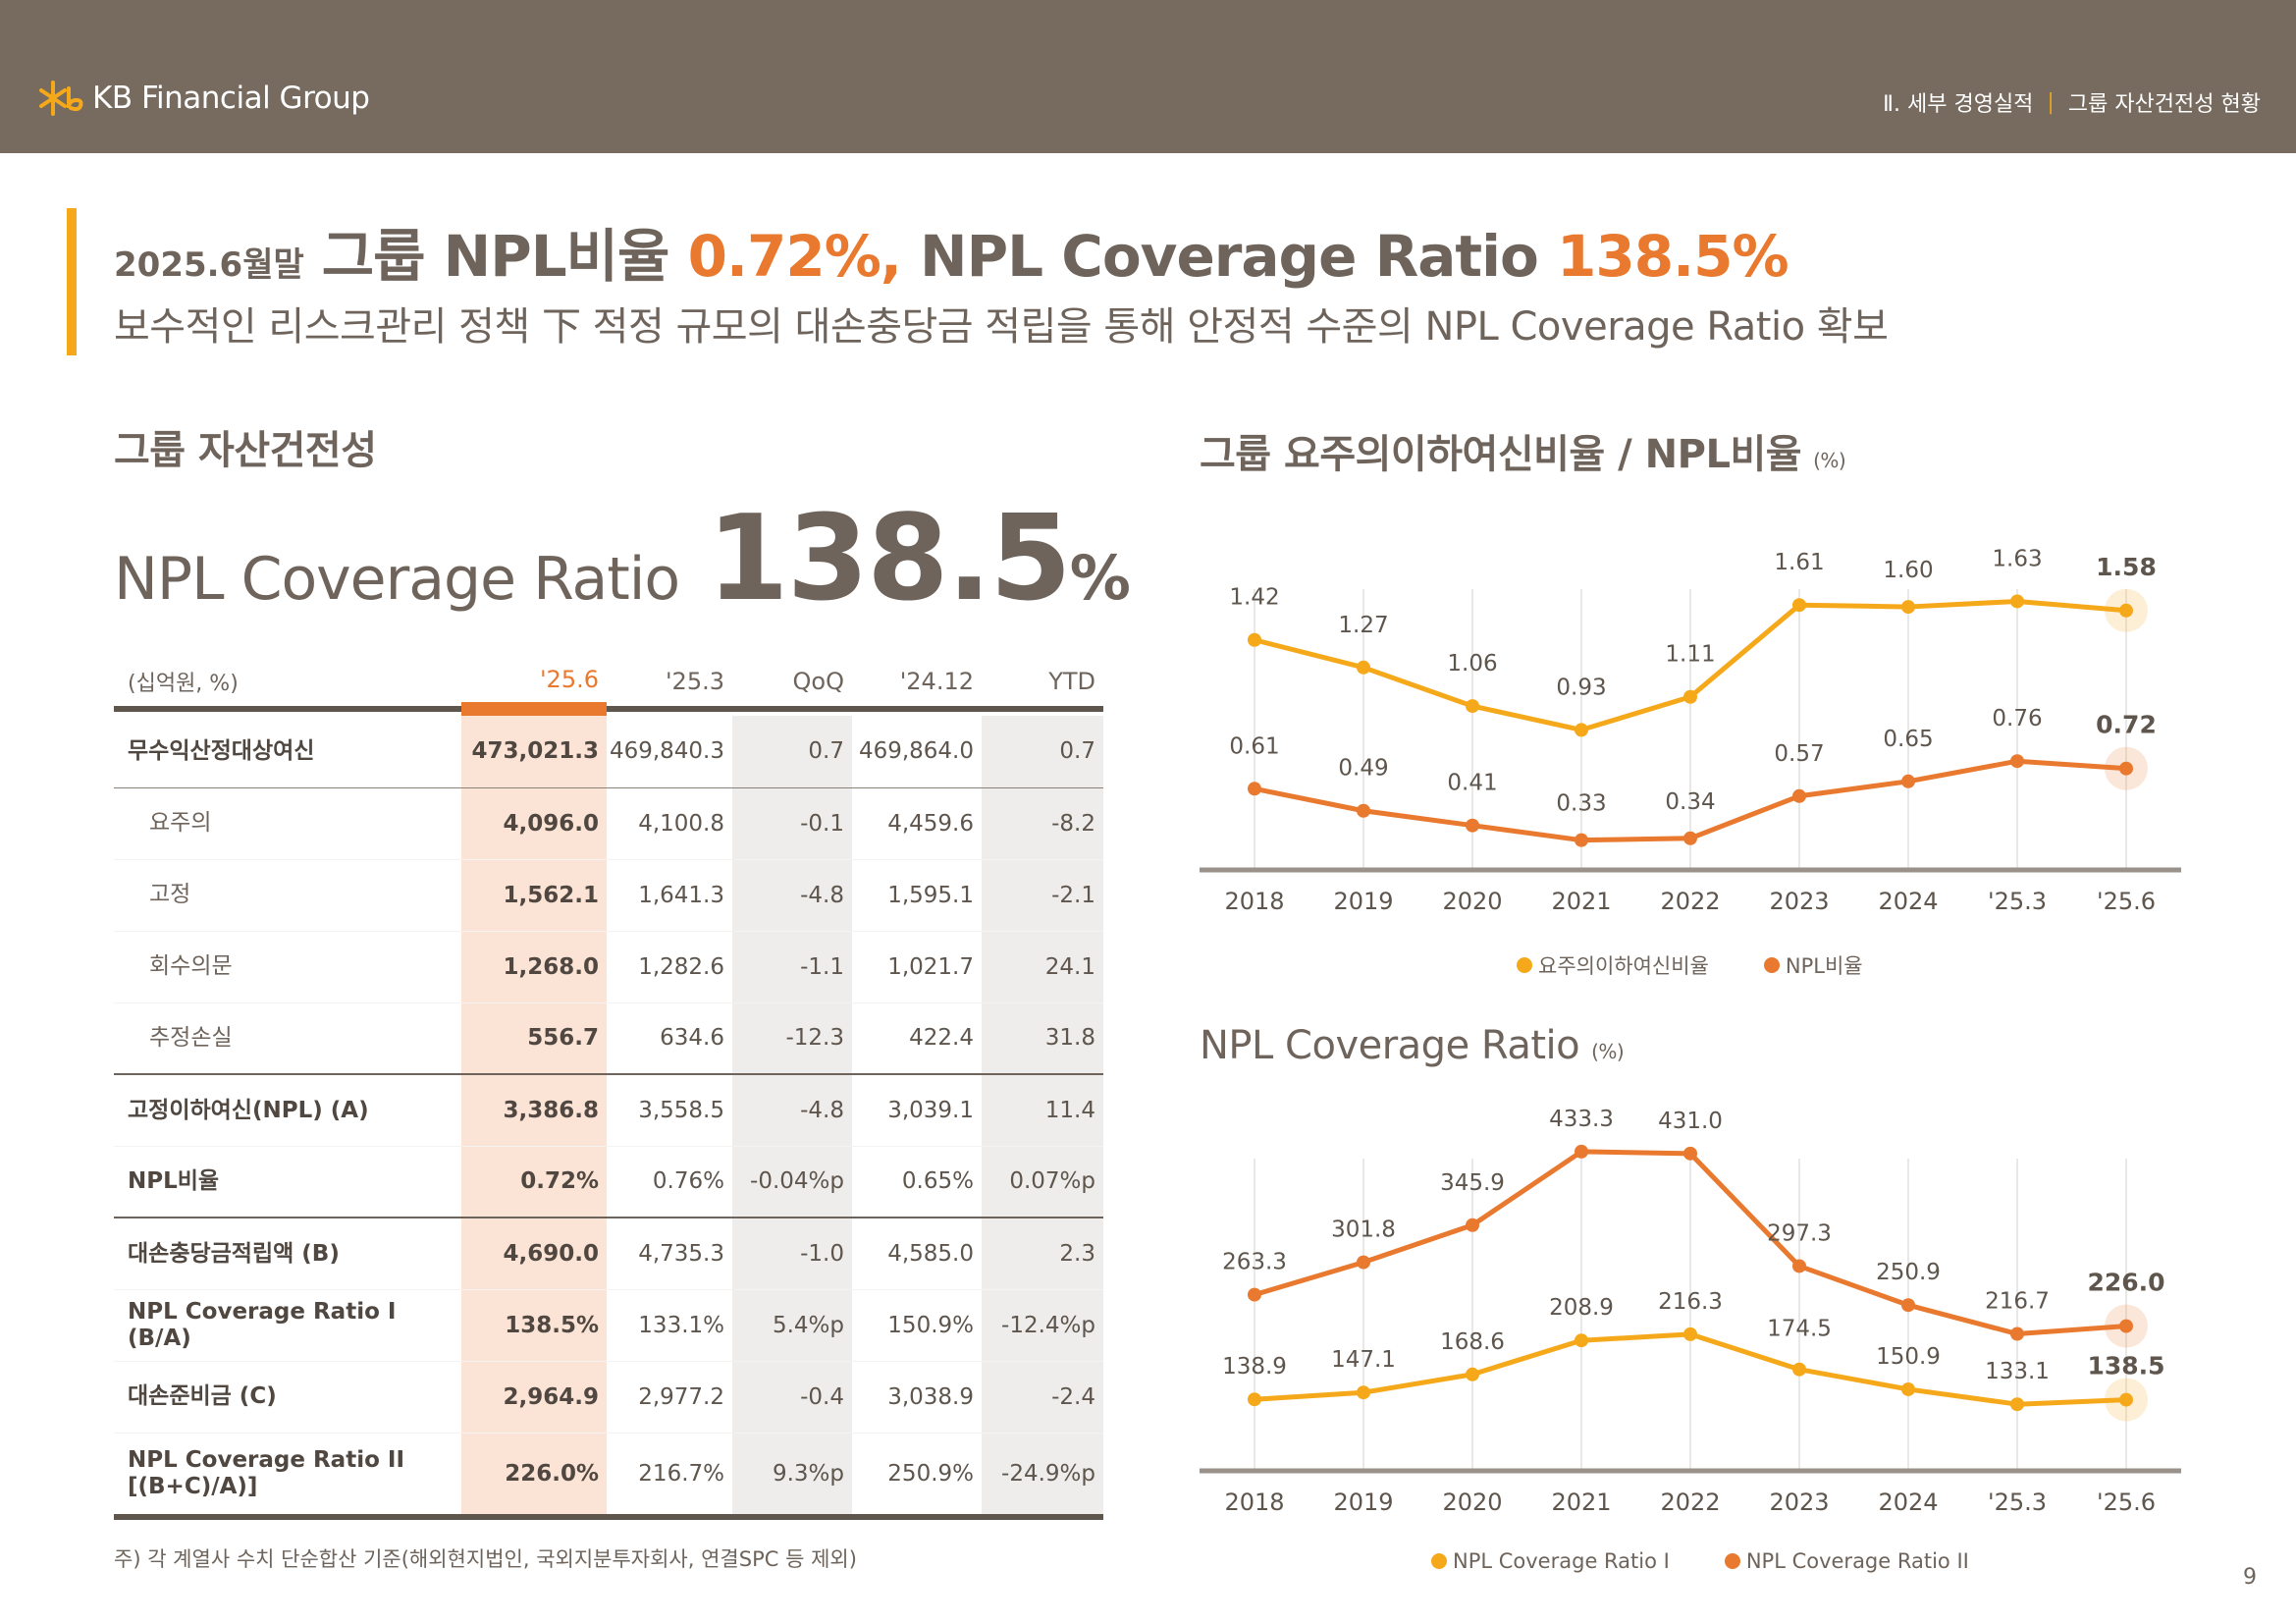  I want to click on data-label: 226.0, so click(2125, 1283).